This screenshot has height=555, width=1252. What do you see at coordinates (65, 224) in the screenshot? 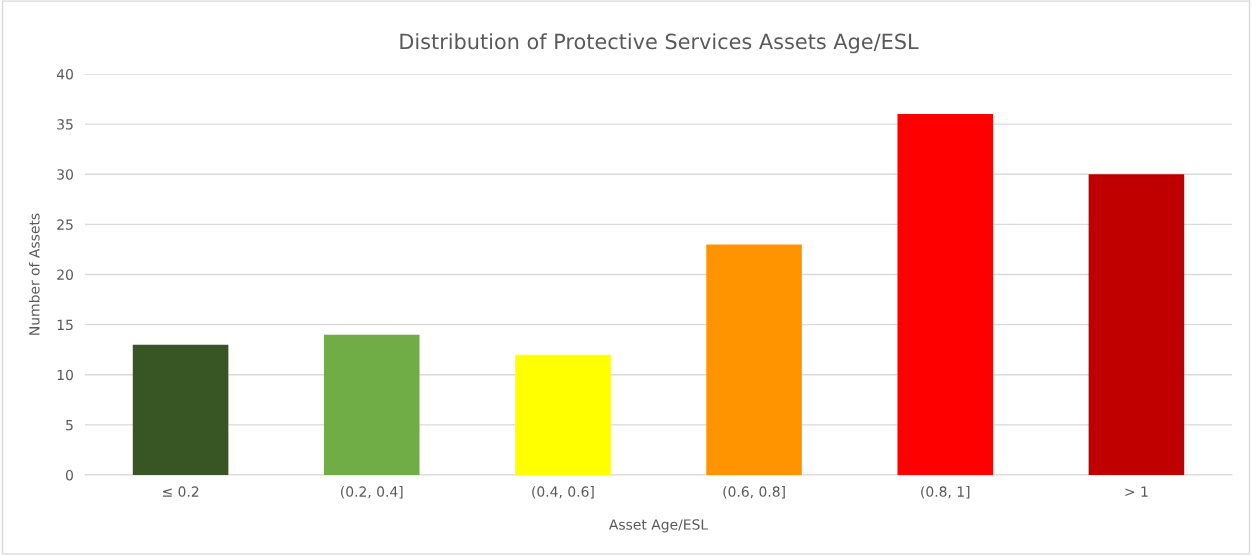
I see `y-tick-label: 25` at bounding box center [65, 224].